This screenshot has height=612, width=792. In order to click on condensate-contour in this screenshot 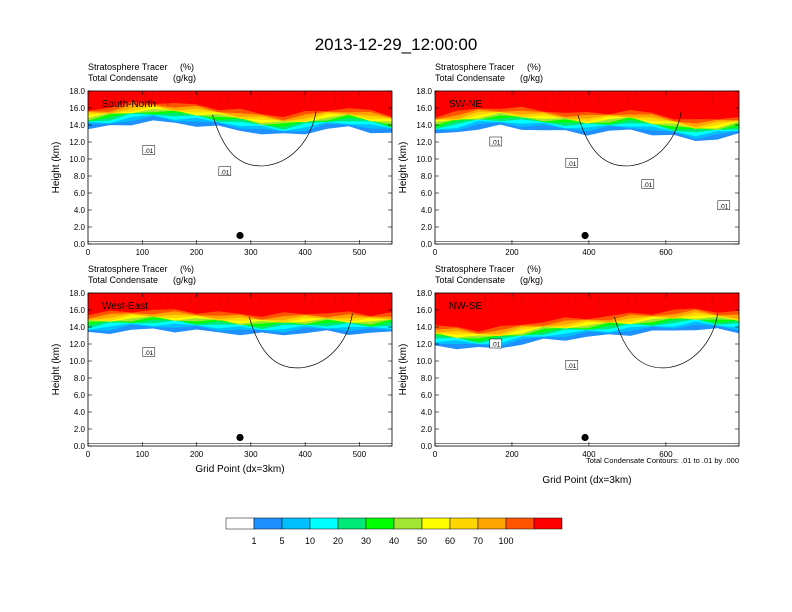, I will do `click(666, 341)`.